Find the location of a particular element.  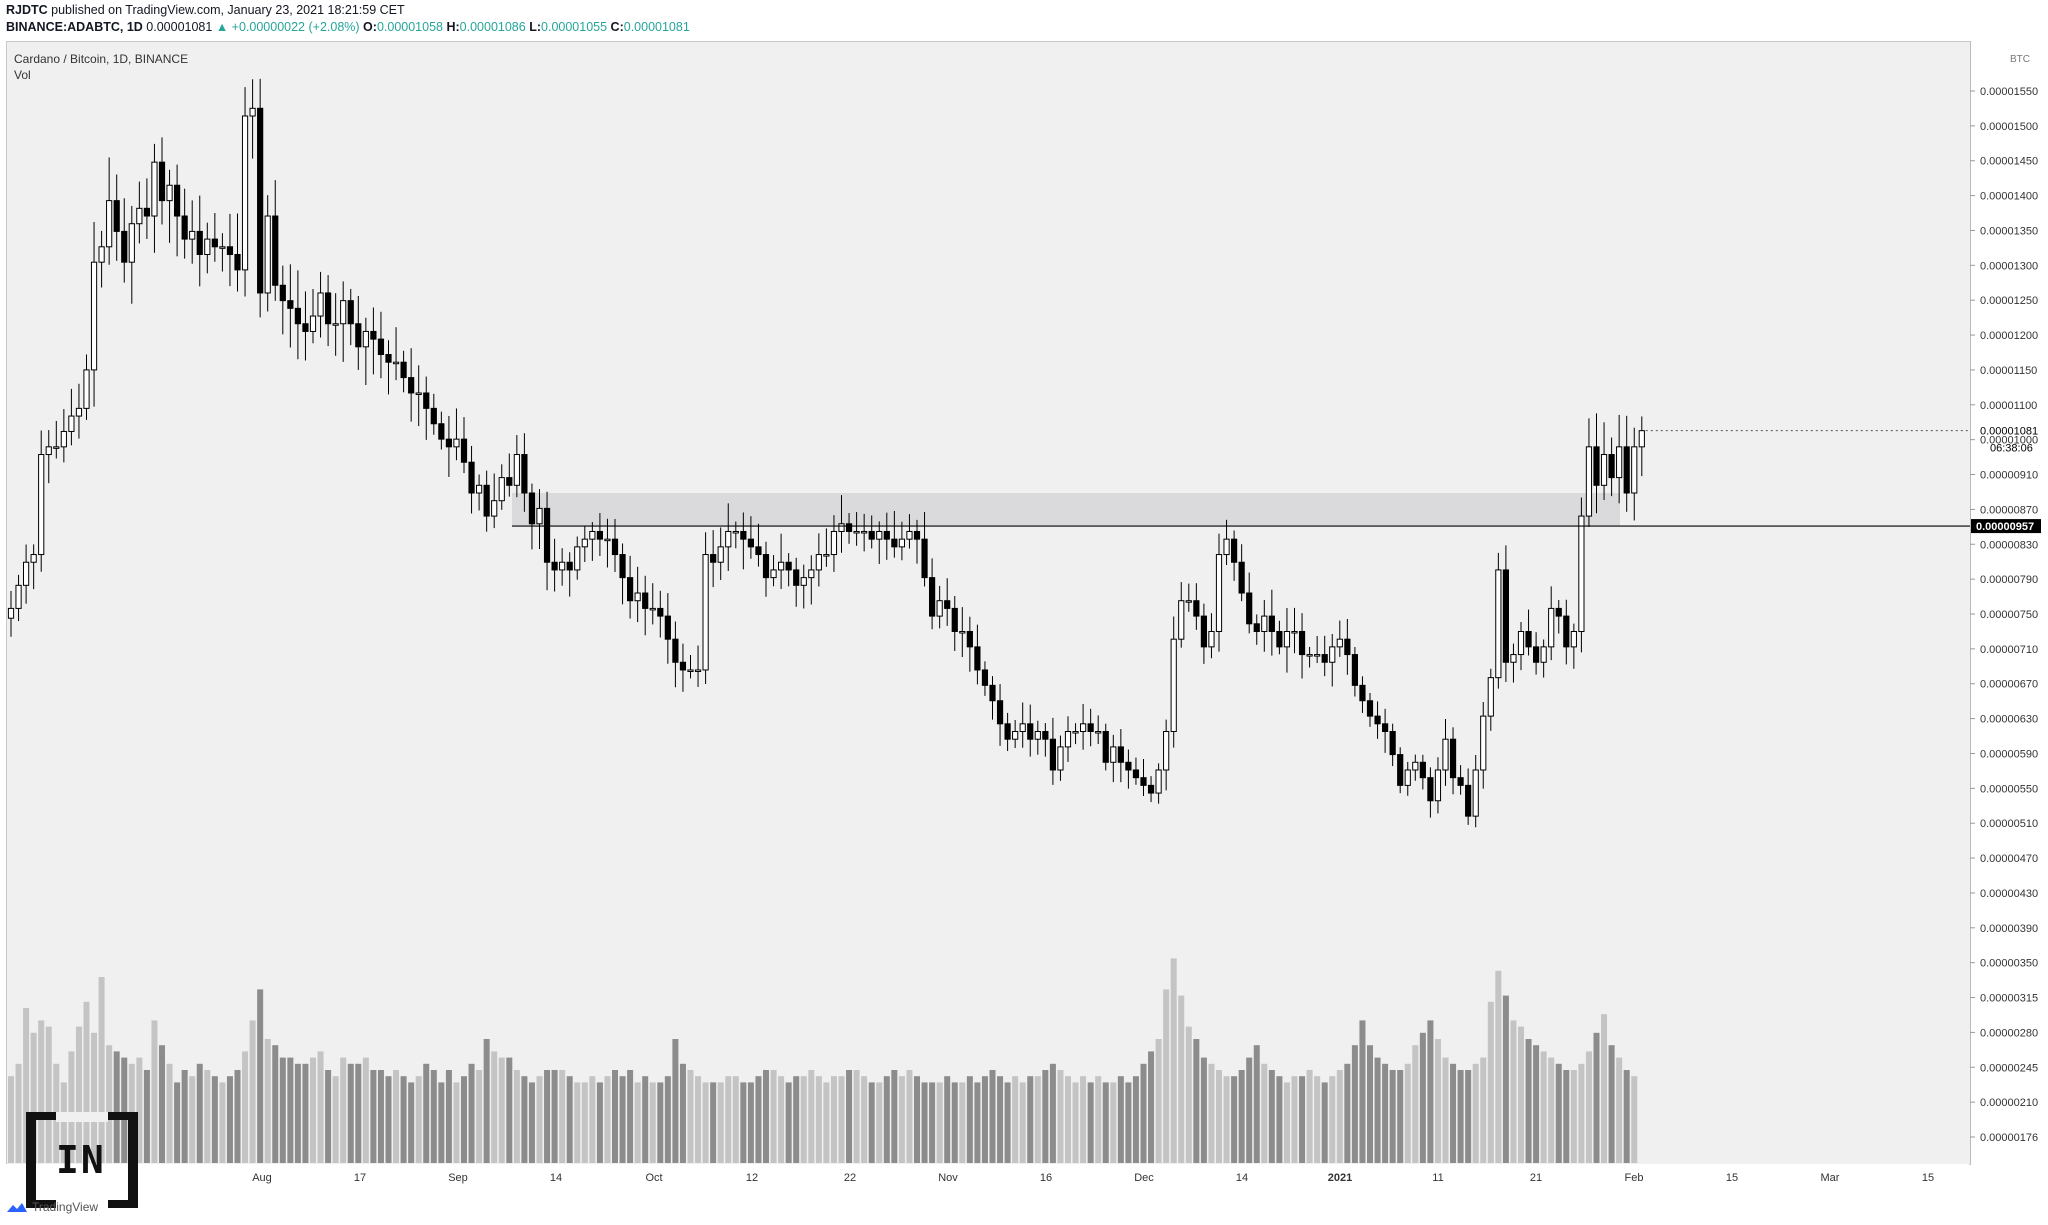

support-line-tag is located at coordinates (2006, 526).